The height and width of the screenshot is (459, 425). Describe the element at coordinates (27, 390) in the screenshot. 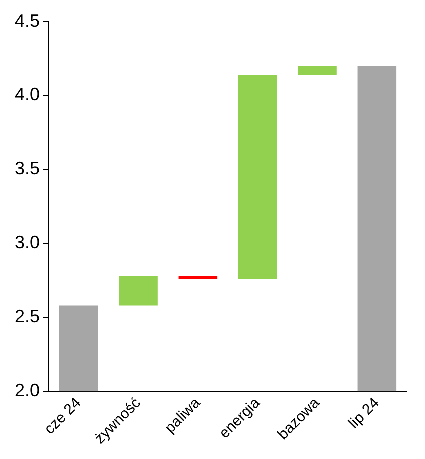

I see `y-tick-label: 2.0` at that location.